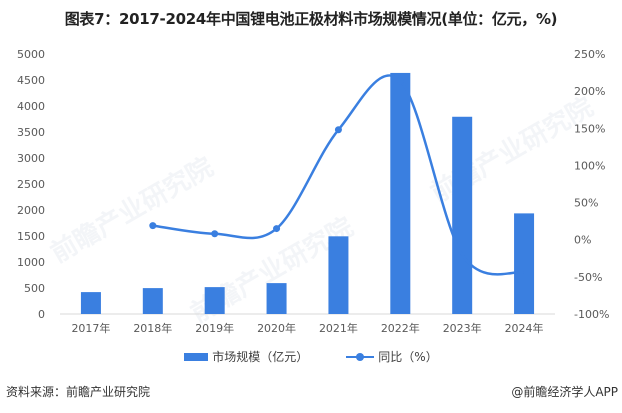 The width and height of the screenshot is (622, 413). I want to click on left-tick-label: 3500, so click(31, 132).